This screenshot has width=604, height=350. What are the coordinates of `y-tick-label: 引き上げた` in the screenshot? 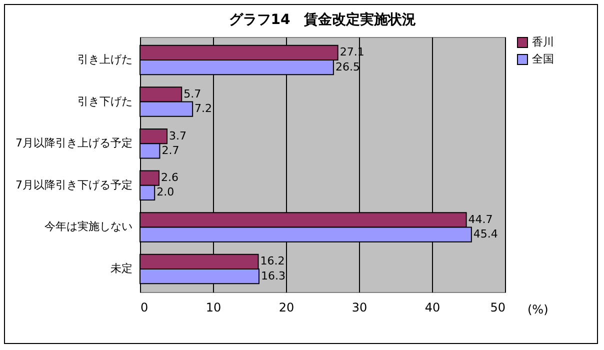 It's located at (105, 59).